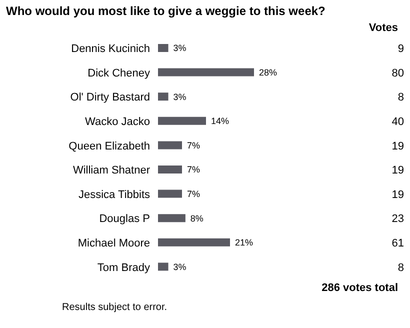  I want to click on y-tick-label: Dennis Kucinich, so click(110, 49).